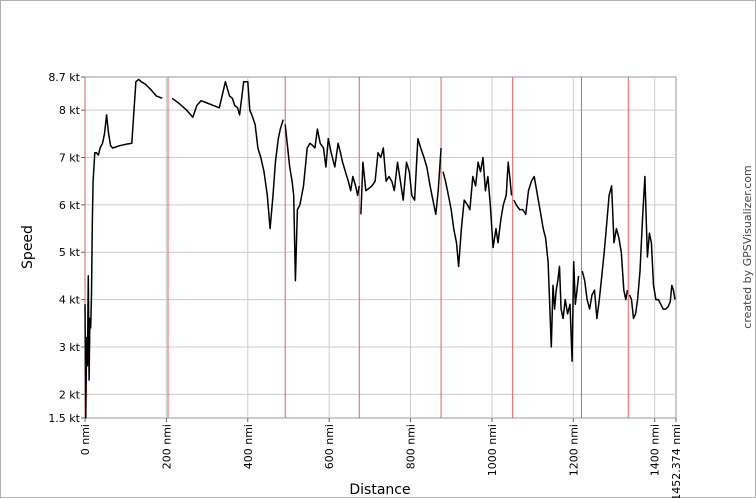  Describe the element at coordinates (70, 347) in the screenshot. I see `y-tick-label: 3 kt` at that location.